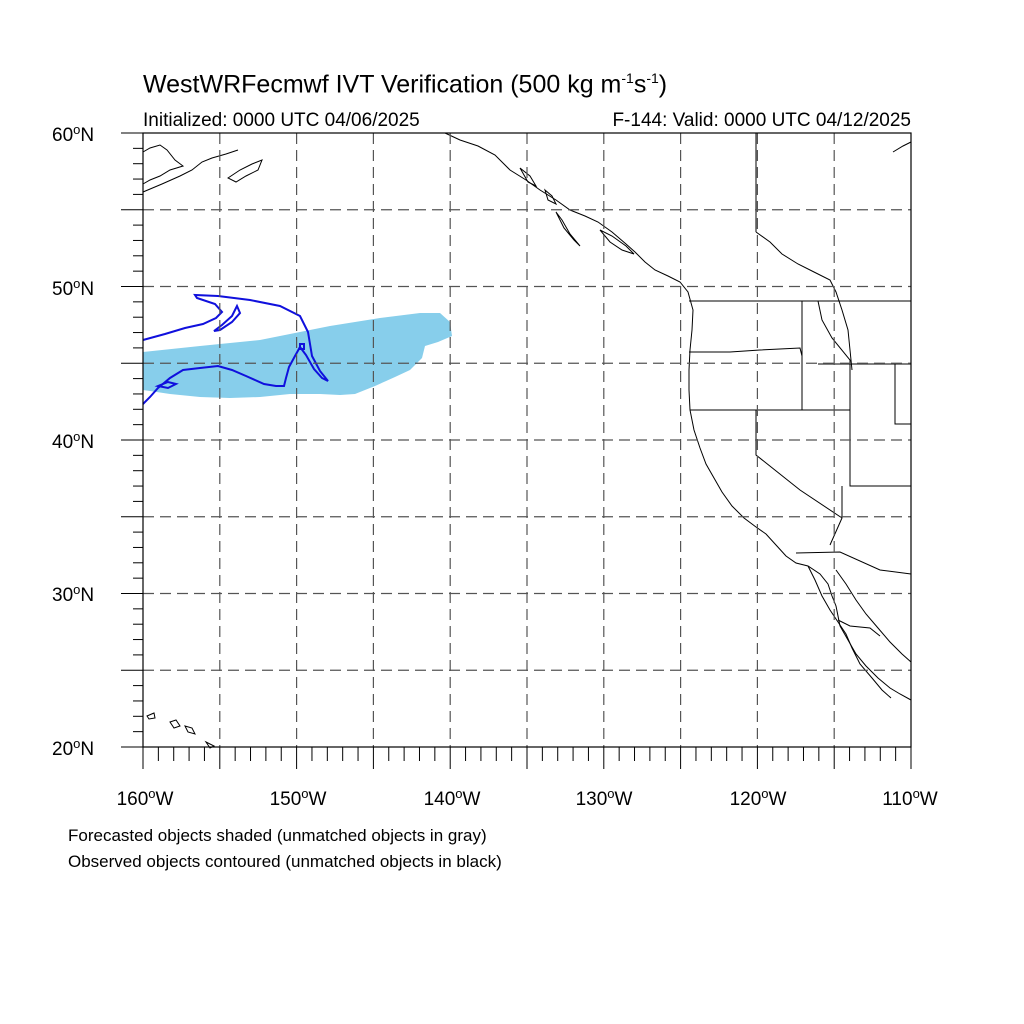  Describe the element at coordinates (836, 516) in the screenshot. I see `az-border` at that location.